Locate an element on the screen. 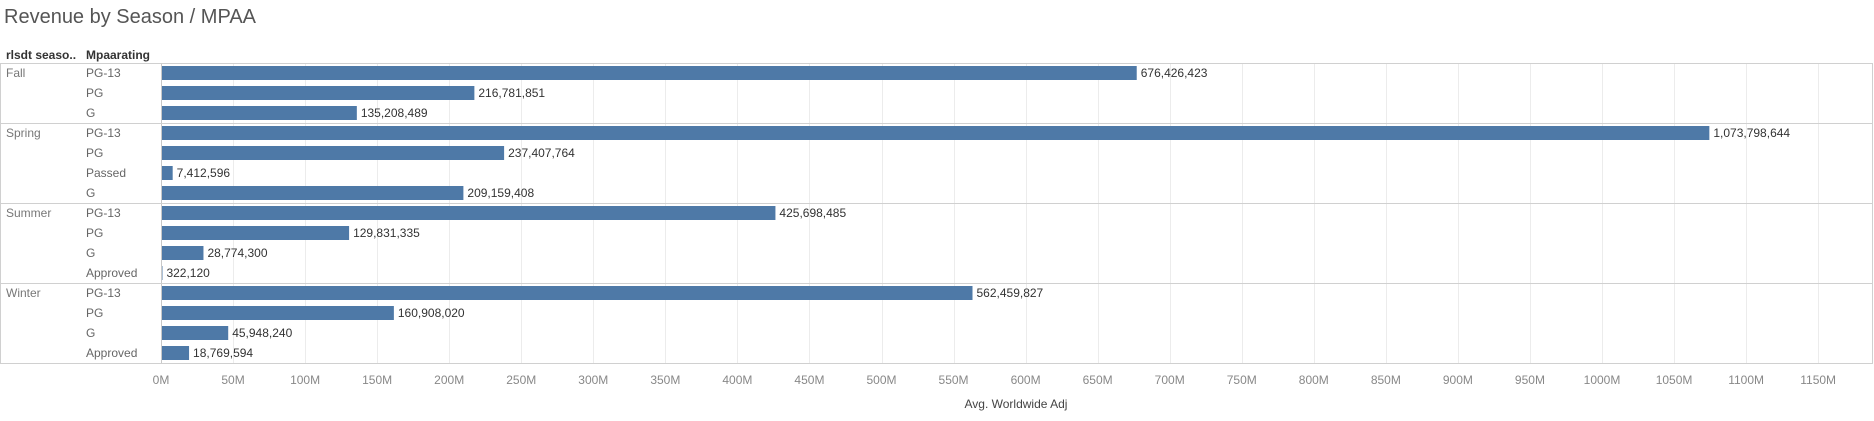 The width and height of the screenshot is (1874, 421). season-label: Summer is located at coordinates (28, 213).